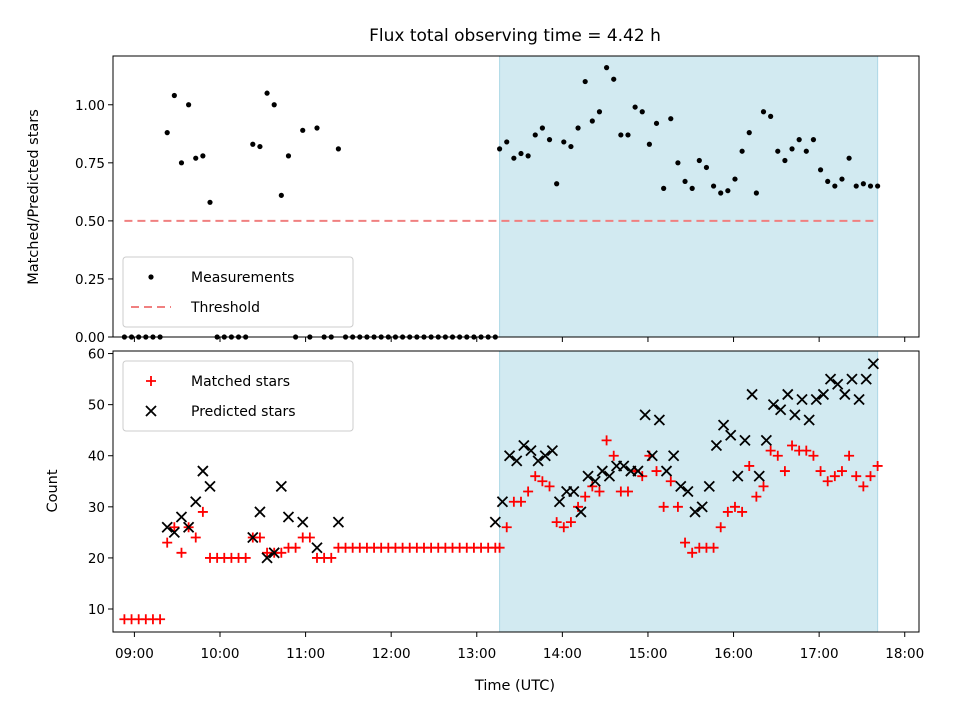 The height and width of the screenshot is (720, 960). What do you see at coordinates (90, 106) in the screenshot?
I see `y-tick-label: 1.00` at bounding box center [90, 106].